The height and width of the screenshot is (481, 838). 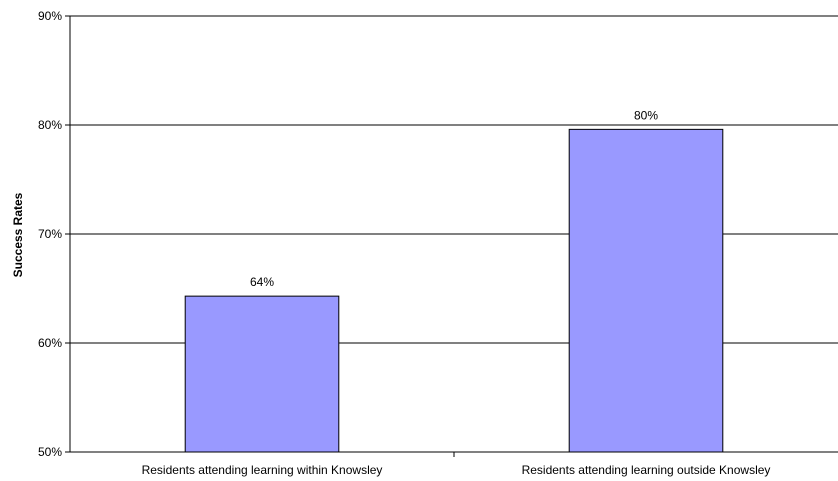 I want to click on y-axis-label: Success Rates, so click(x=18, y=234).